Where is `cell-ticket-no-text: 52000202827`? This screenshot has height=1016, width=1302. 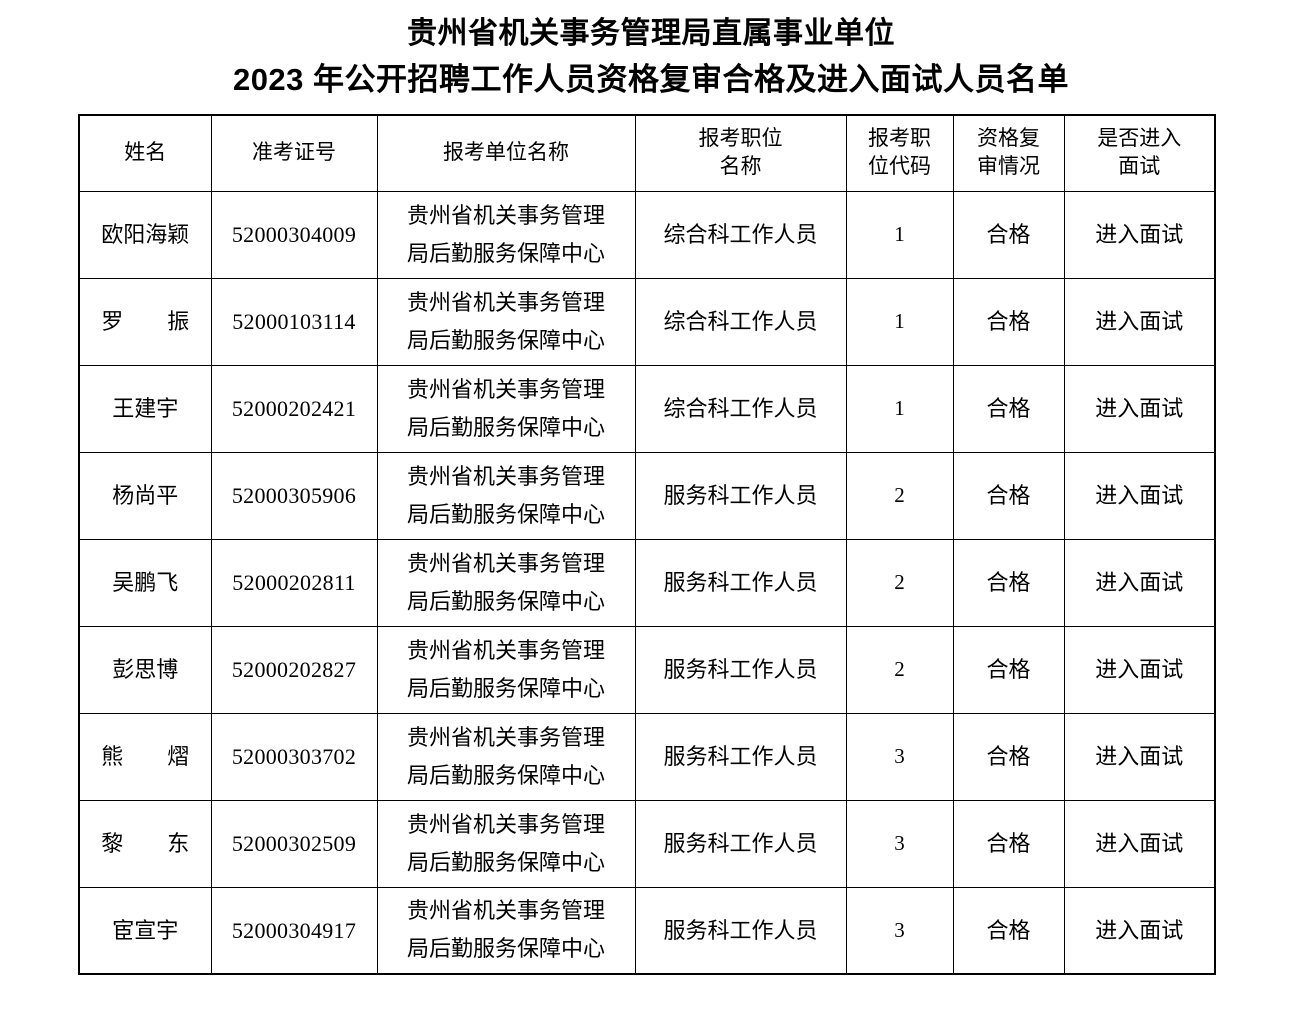 cell-ticket-no-text: 52000202827 is located at coordinates (294, 669).